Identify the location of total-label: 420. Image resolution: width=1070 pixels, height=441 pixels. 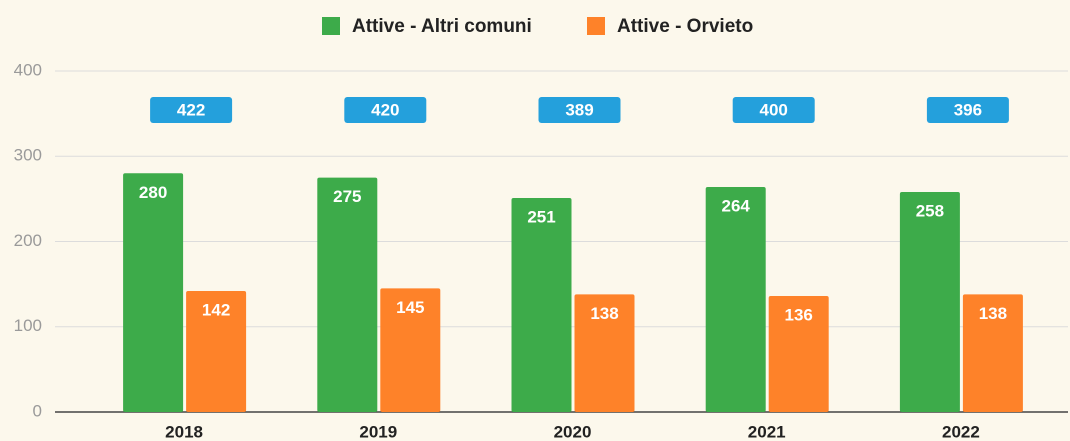
(385, 109).